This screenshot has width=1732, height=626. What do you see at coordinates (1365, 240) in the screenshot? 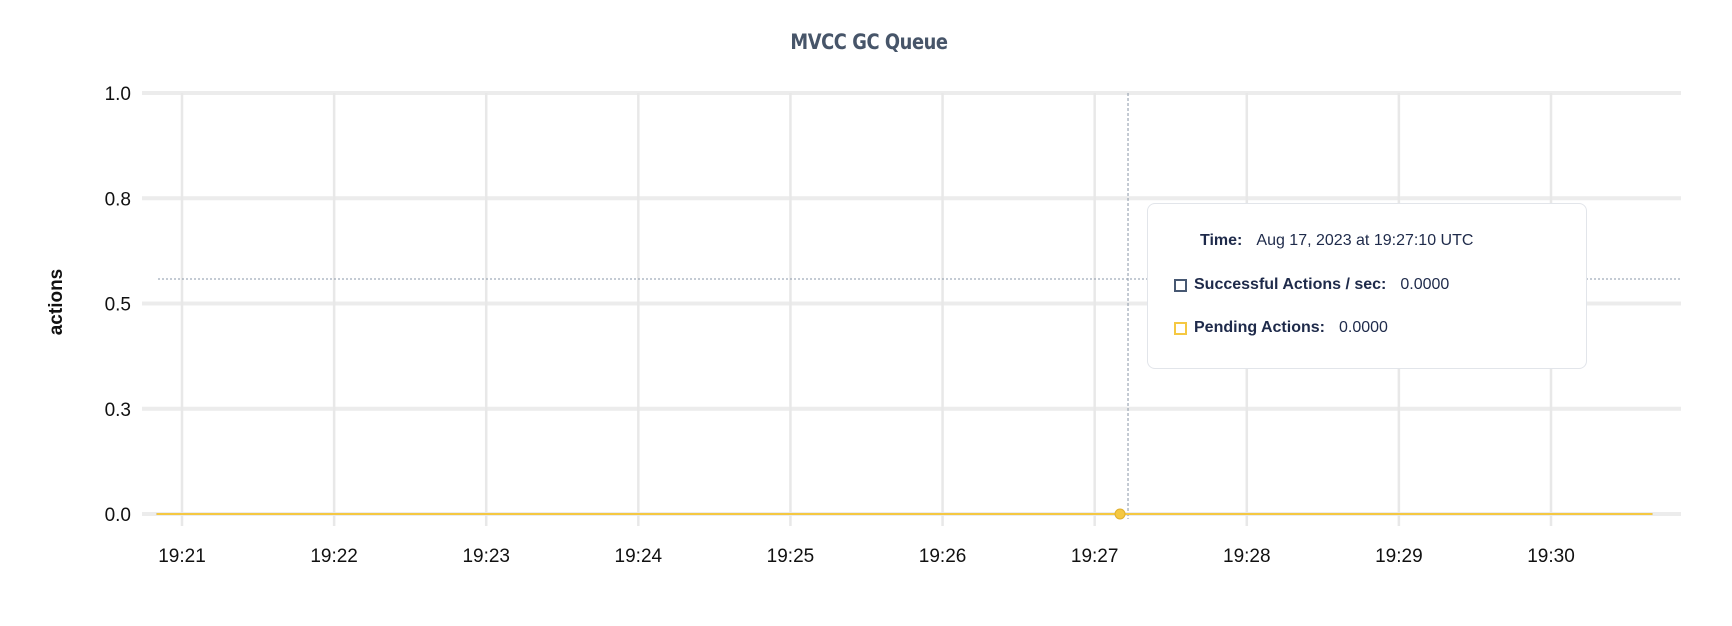
I see `tooltip-time-value: Aug 17, 2023 at 19:27:10 UTC` at bounding box center [1365, 240].